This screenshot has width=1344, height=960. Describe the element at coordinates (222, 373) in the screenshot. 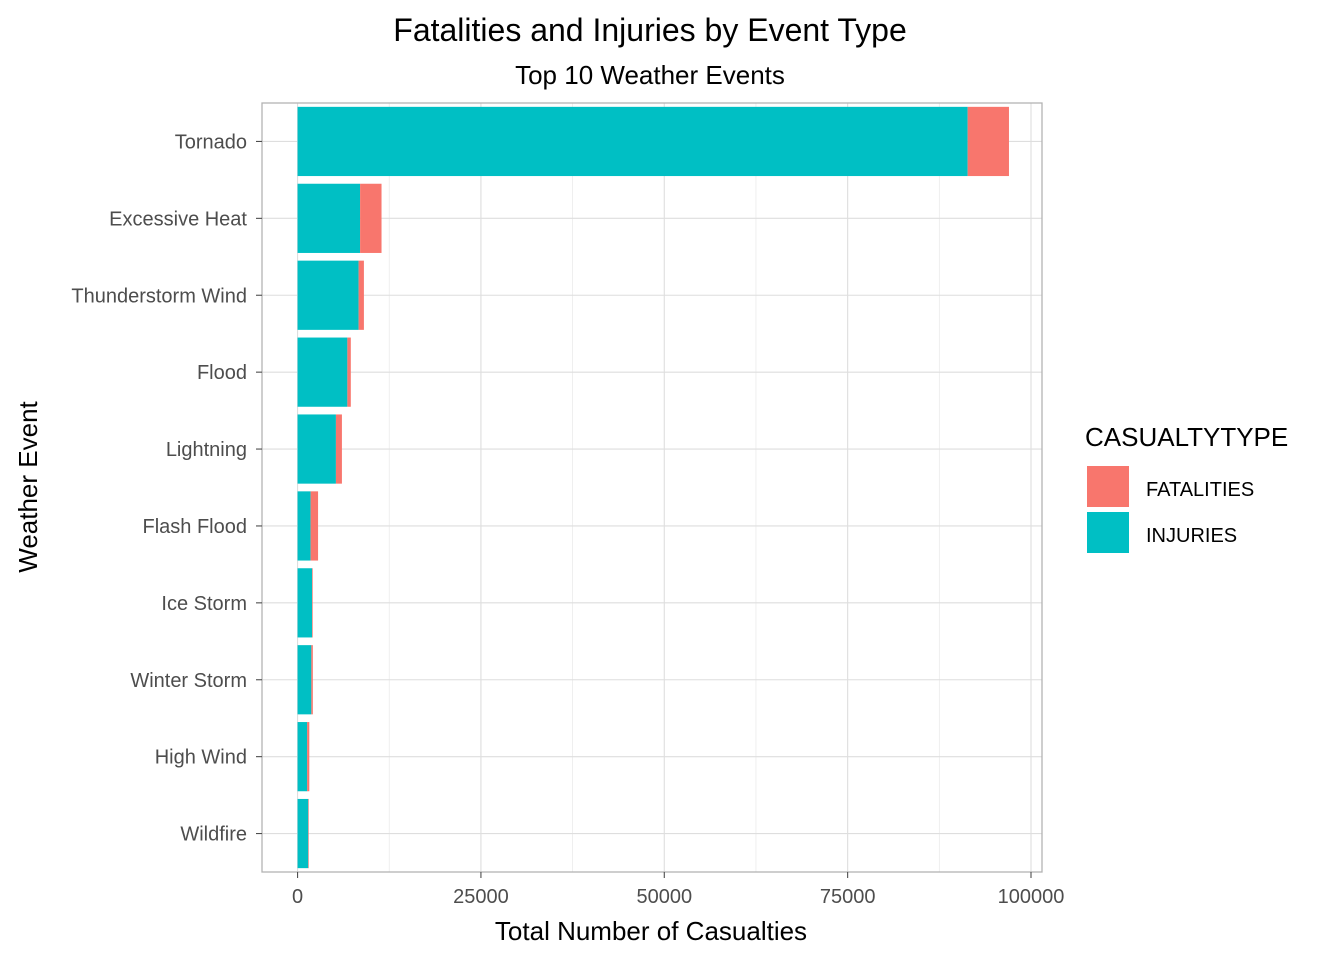

I see `y-tick-label-flood: Flood` at that location.